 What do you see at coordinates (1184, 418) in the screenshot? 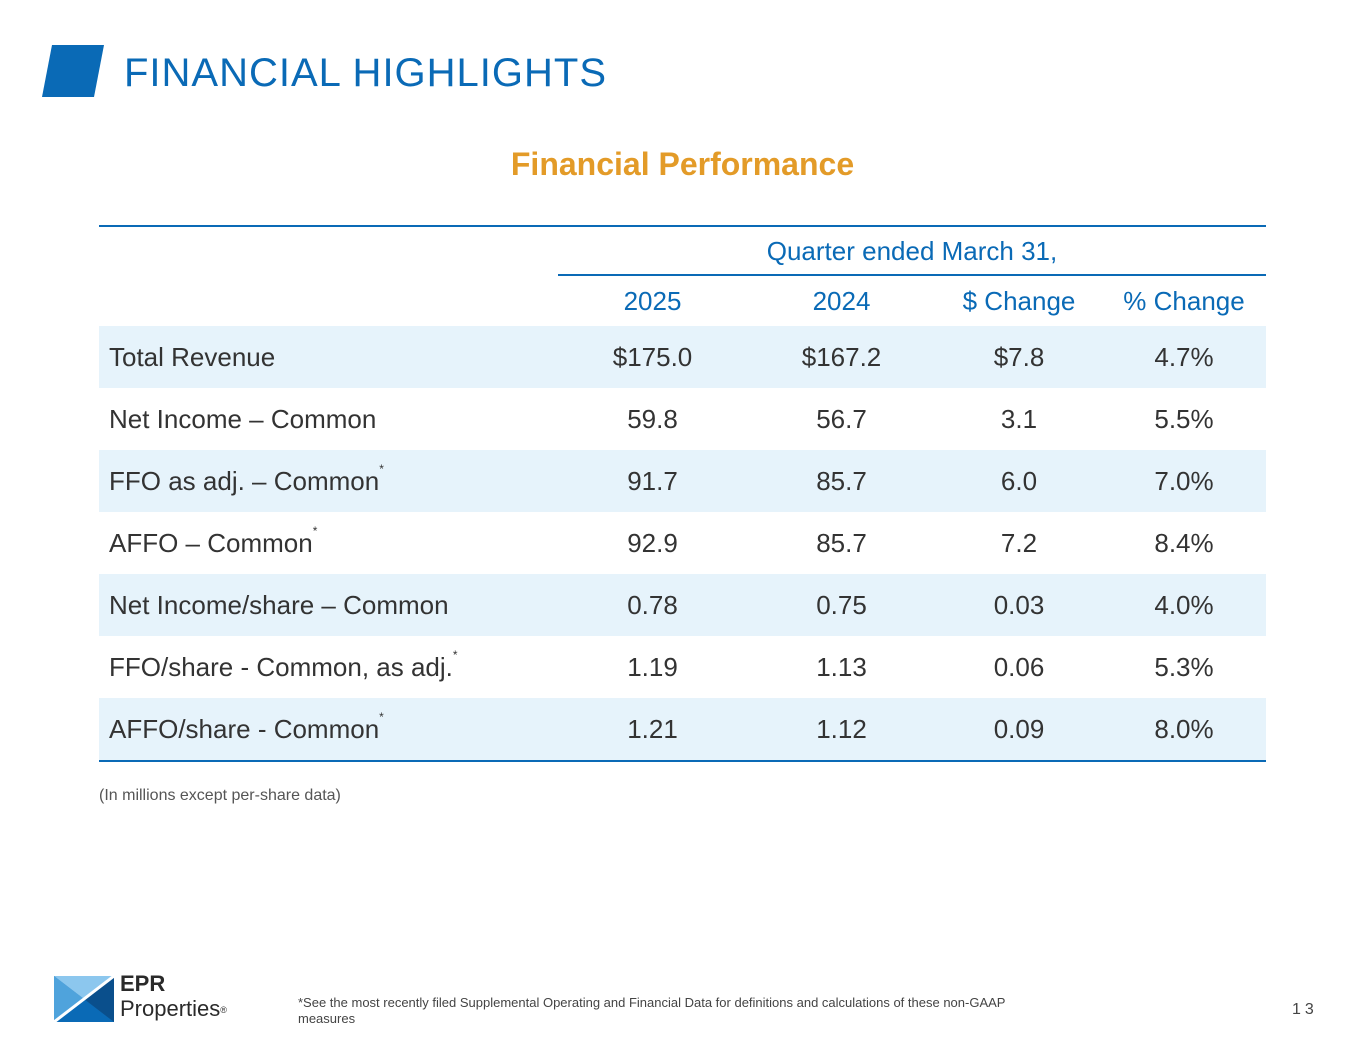
I see `table-cell: 5.5%` at bounding box center [1184, 418].